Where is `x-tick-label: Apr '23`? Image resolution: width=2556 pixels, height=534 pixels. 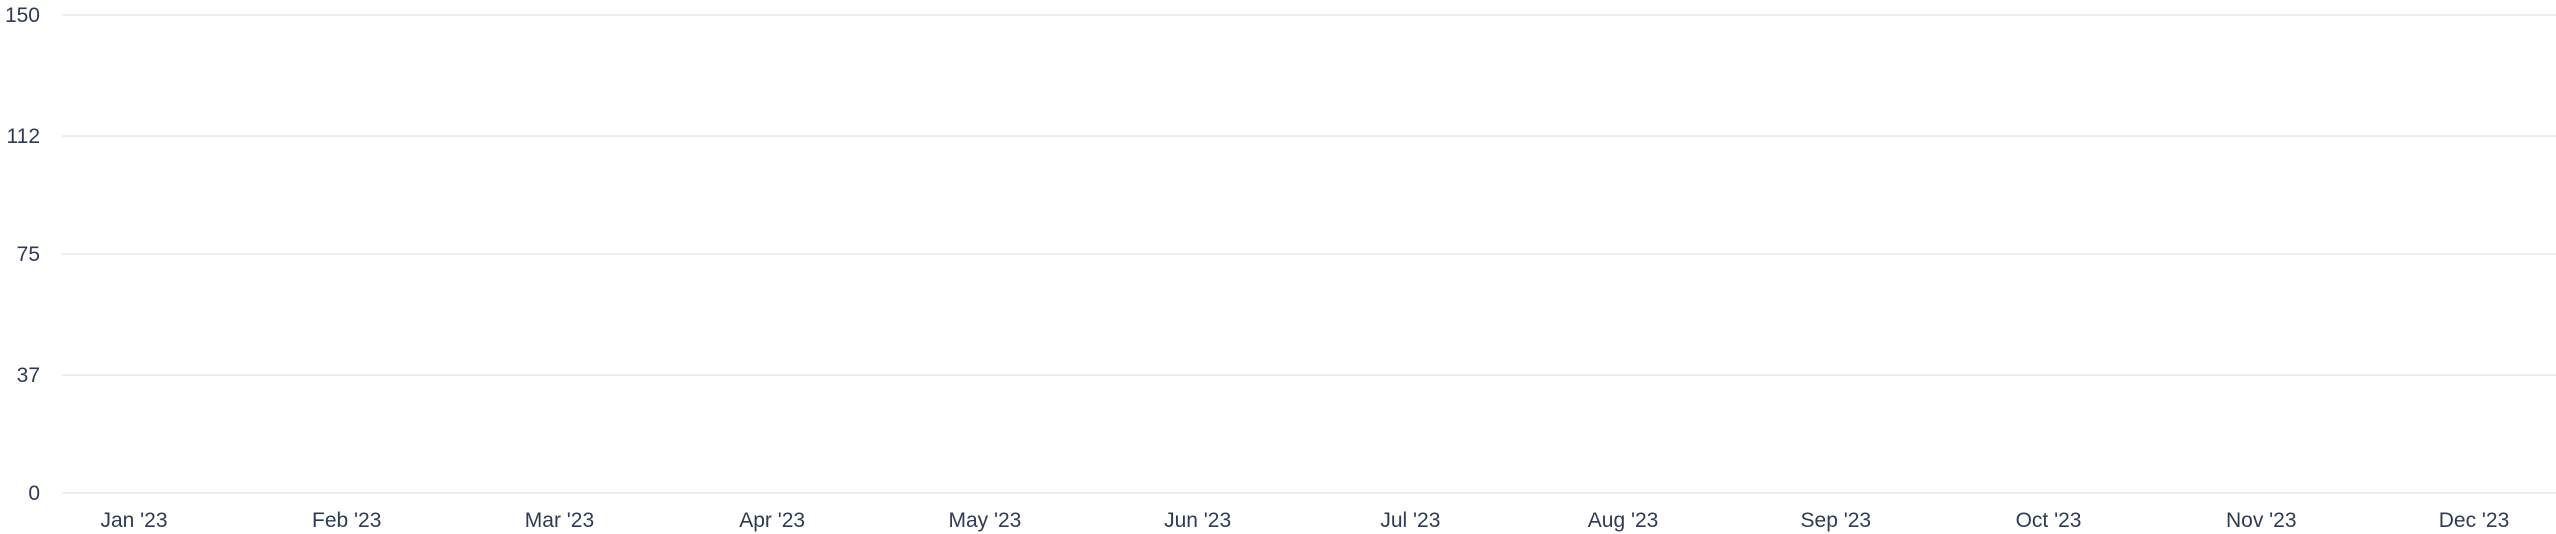
x-tick-label: Apr '23 is located at coordinates (772, 520).